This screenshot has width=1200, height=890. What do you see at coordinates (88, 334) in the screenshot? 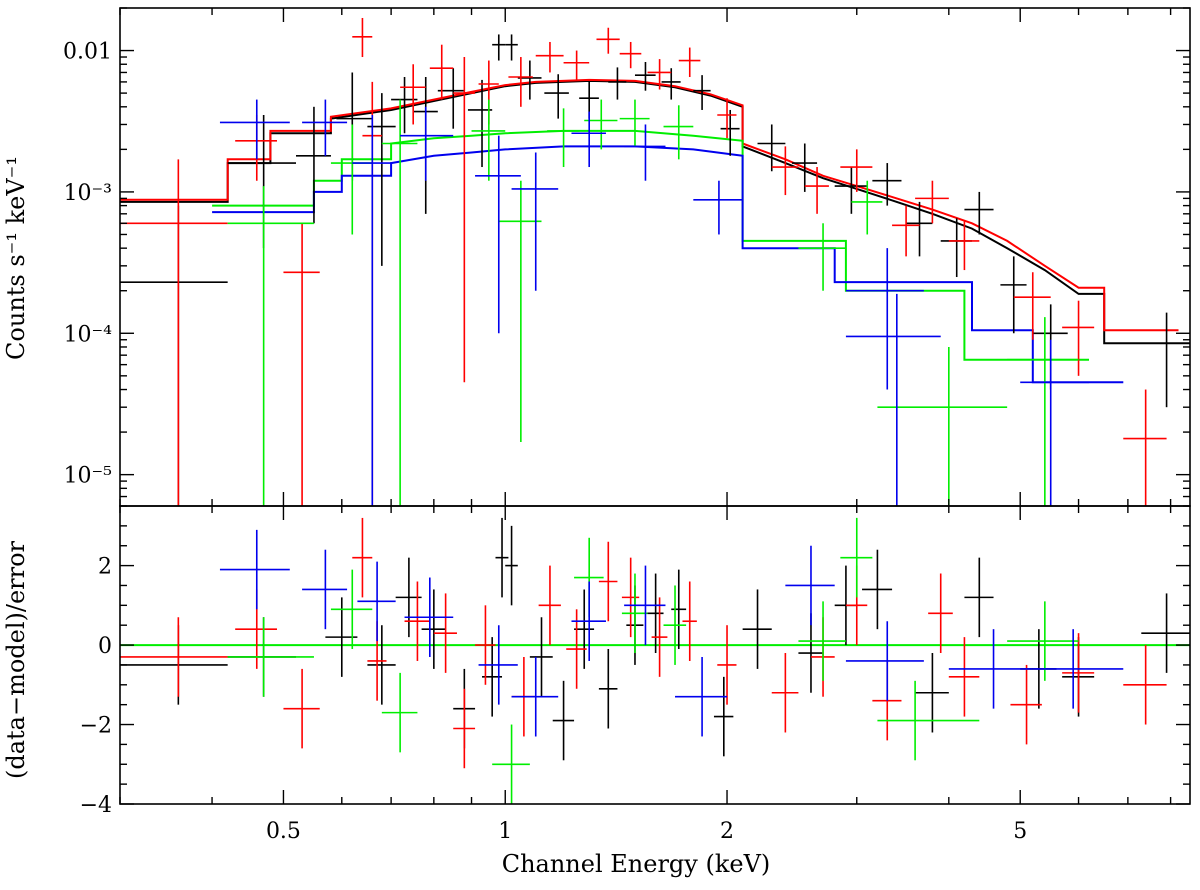
I see `top-y-tick-label-0.0001: 10⁻⁴` at bounding box center [88, 334].